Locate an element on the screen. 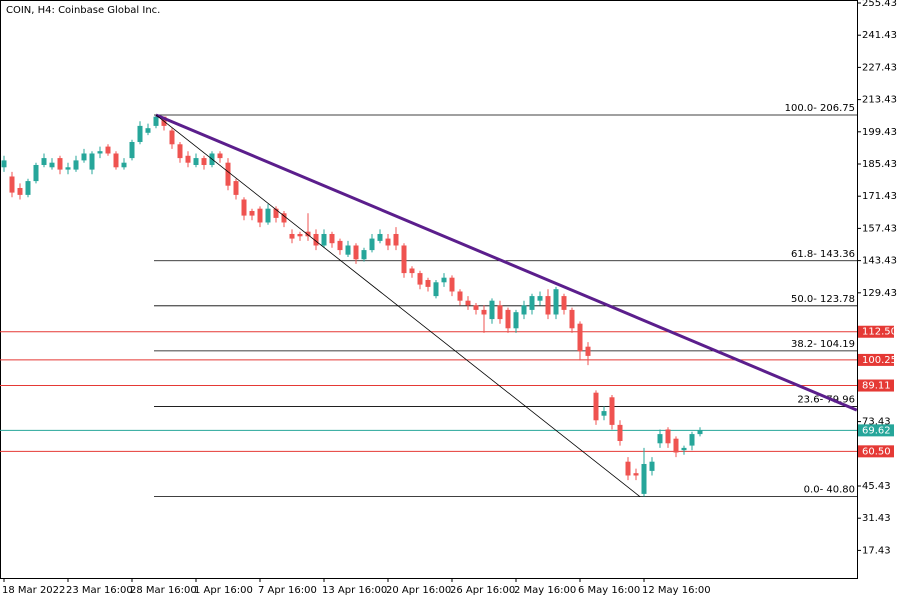 The image size is (900, 600). fib-label: 61.8- 143.36 is located at coordinates (823, 254).